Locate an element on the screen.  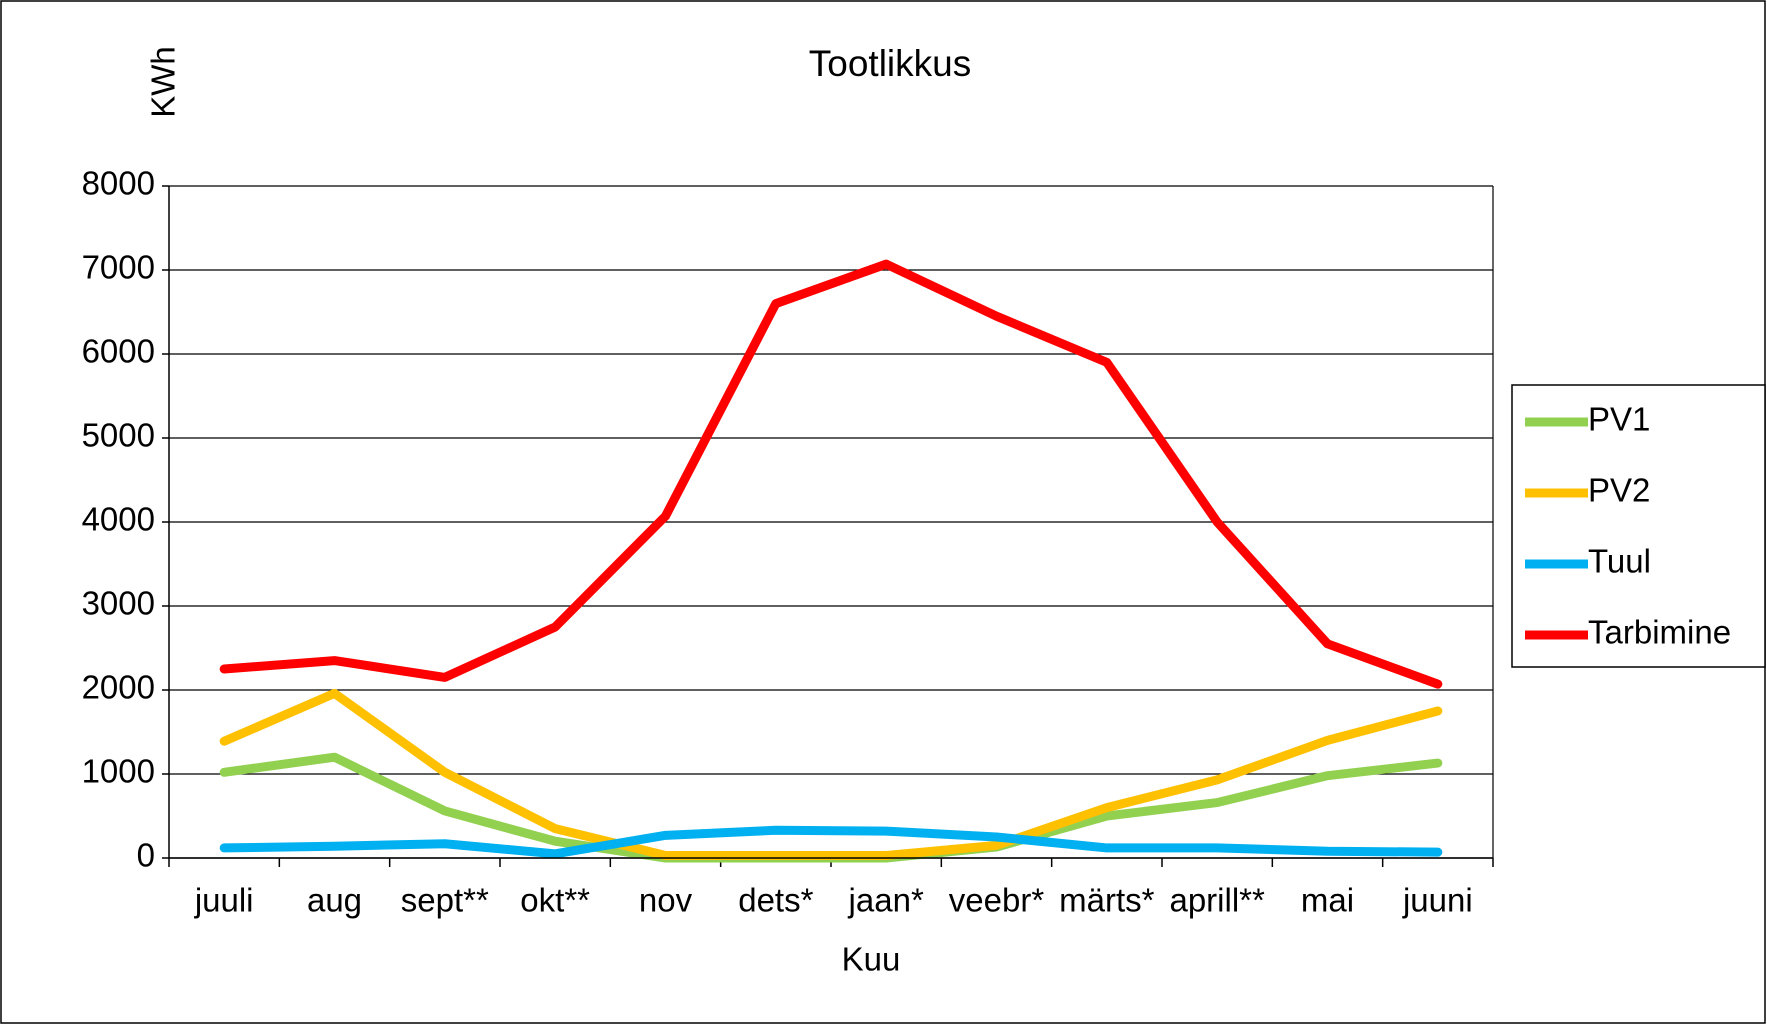
x-tick-label: aug is located at coordinates (334, 900).